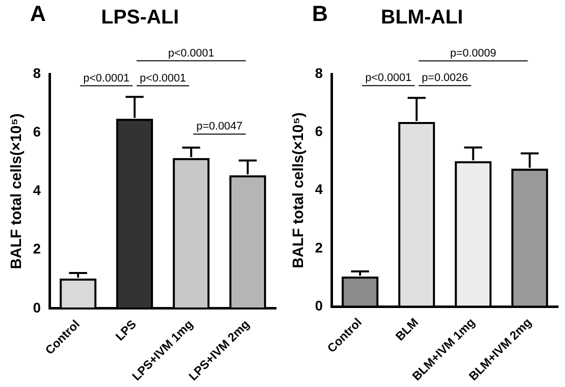 This screenshot has width=565, height=387. I want to click on text: A, so click(38, 13).